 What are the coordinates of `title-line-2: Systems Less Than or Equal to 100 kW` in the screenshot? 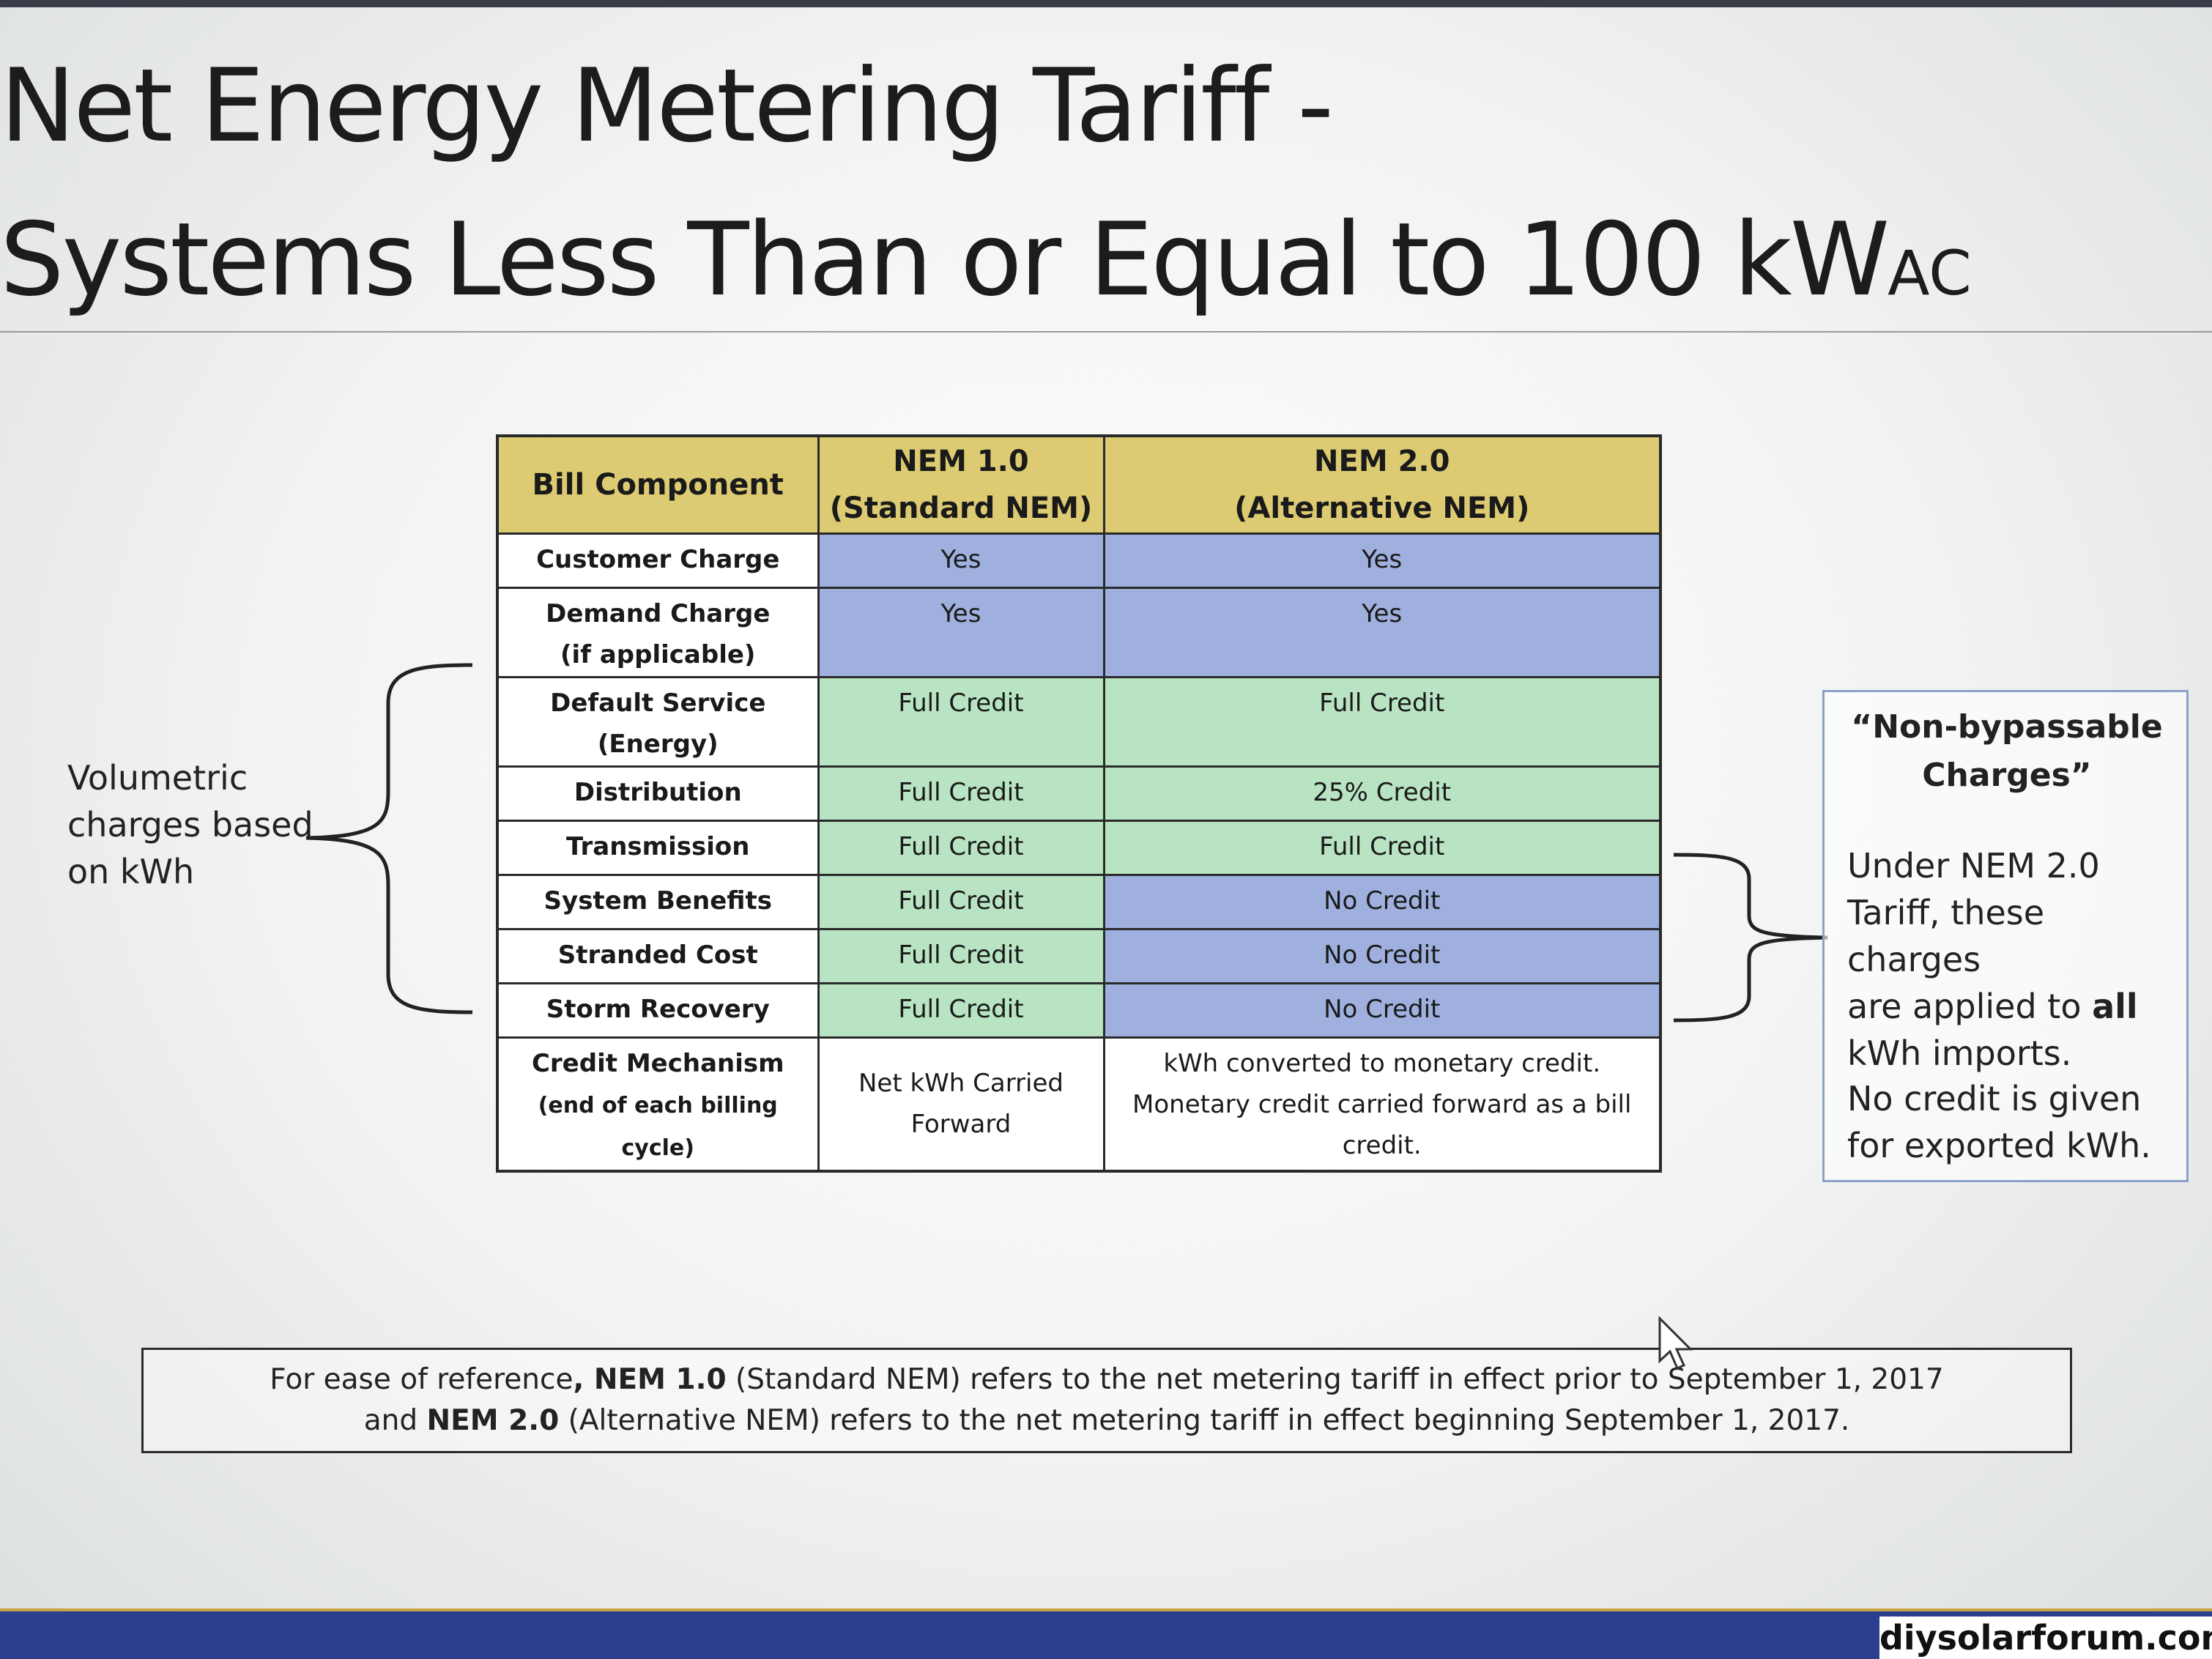 It's located at (945, 260).